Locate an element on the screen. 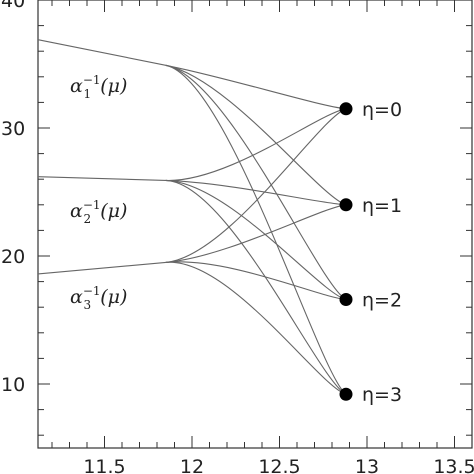 The height and width of the screenshot is (474, 474). eta-label-3: η=3 is located at coordinates (382, 395).